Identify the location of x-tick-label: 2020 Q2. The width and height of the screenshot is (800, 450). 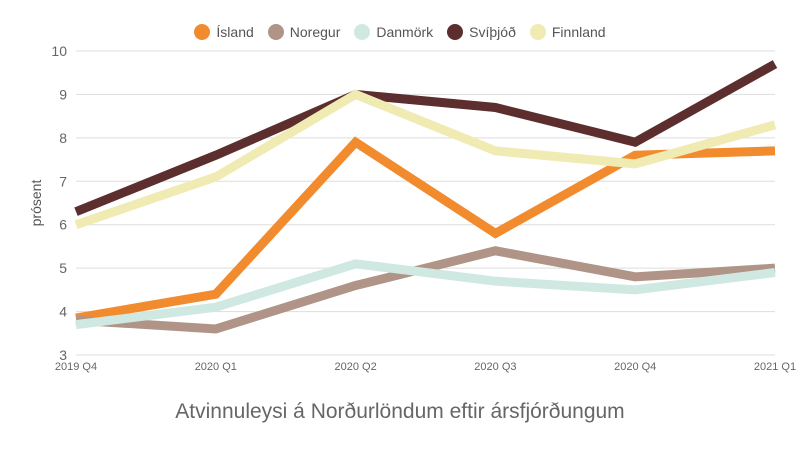
(355, 367).